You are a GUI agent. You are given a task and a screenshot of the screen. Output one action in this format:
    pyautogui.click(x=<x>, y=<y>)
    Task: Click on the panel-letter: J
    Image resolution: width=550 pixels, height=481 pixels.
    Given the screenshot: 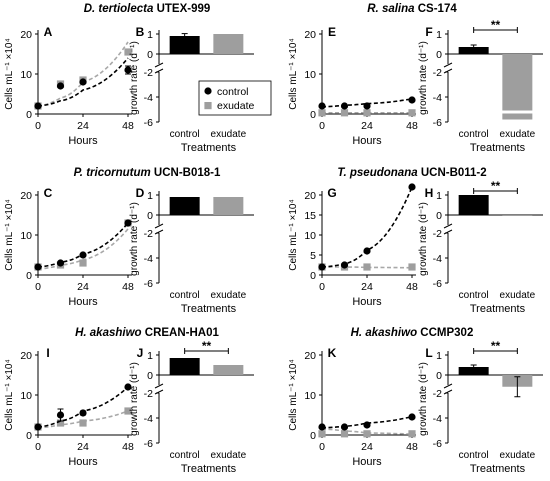 What is the action you would take?
    pyautogui.click(x=140, y=353)
    